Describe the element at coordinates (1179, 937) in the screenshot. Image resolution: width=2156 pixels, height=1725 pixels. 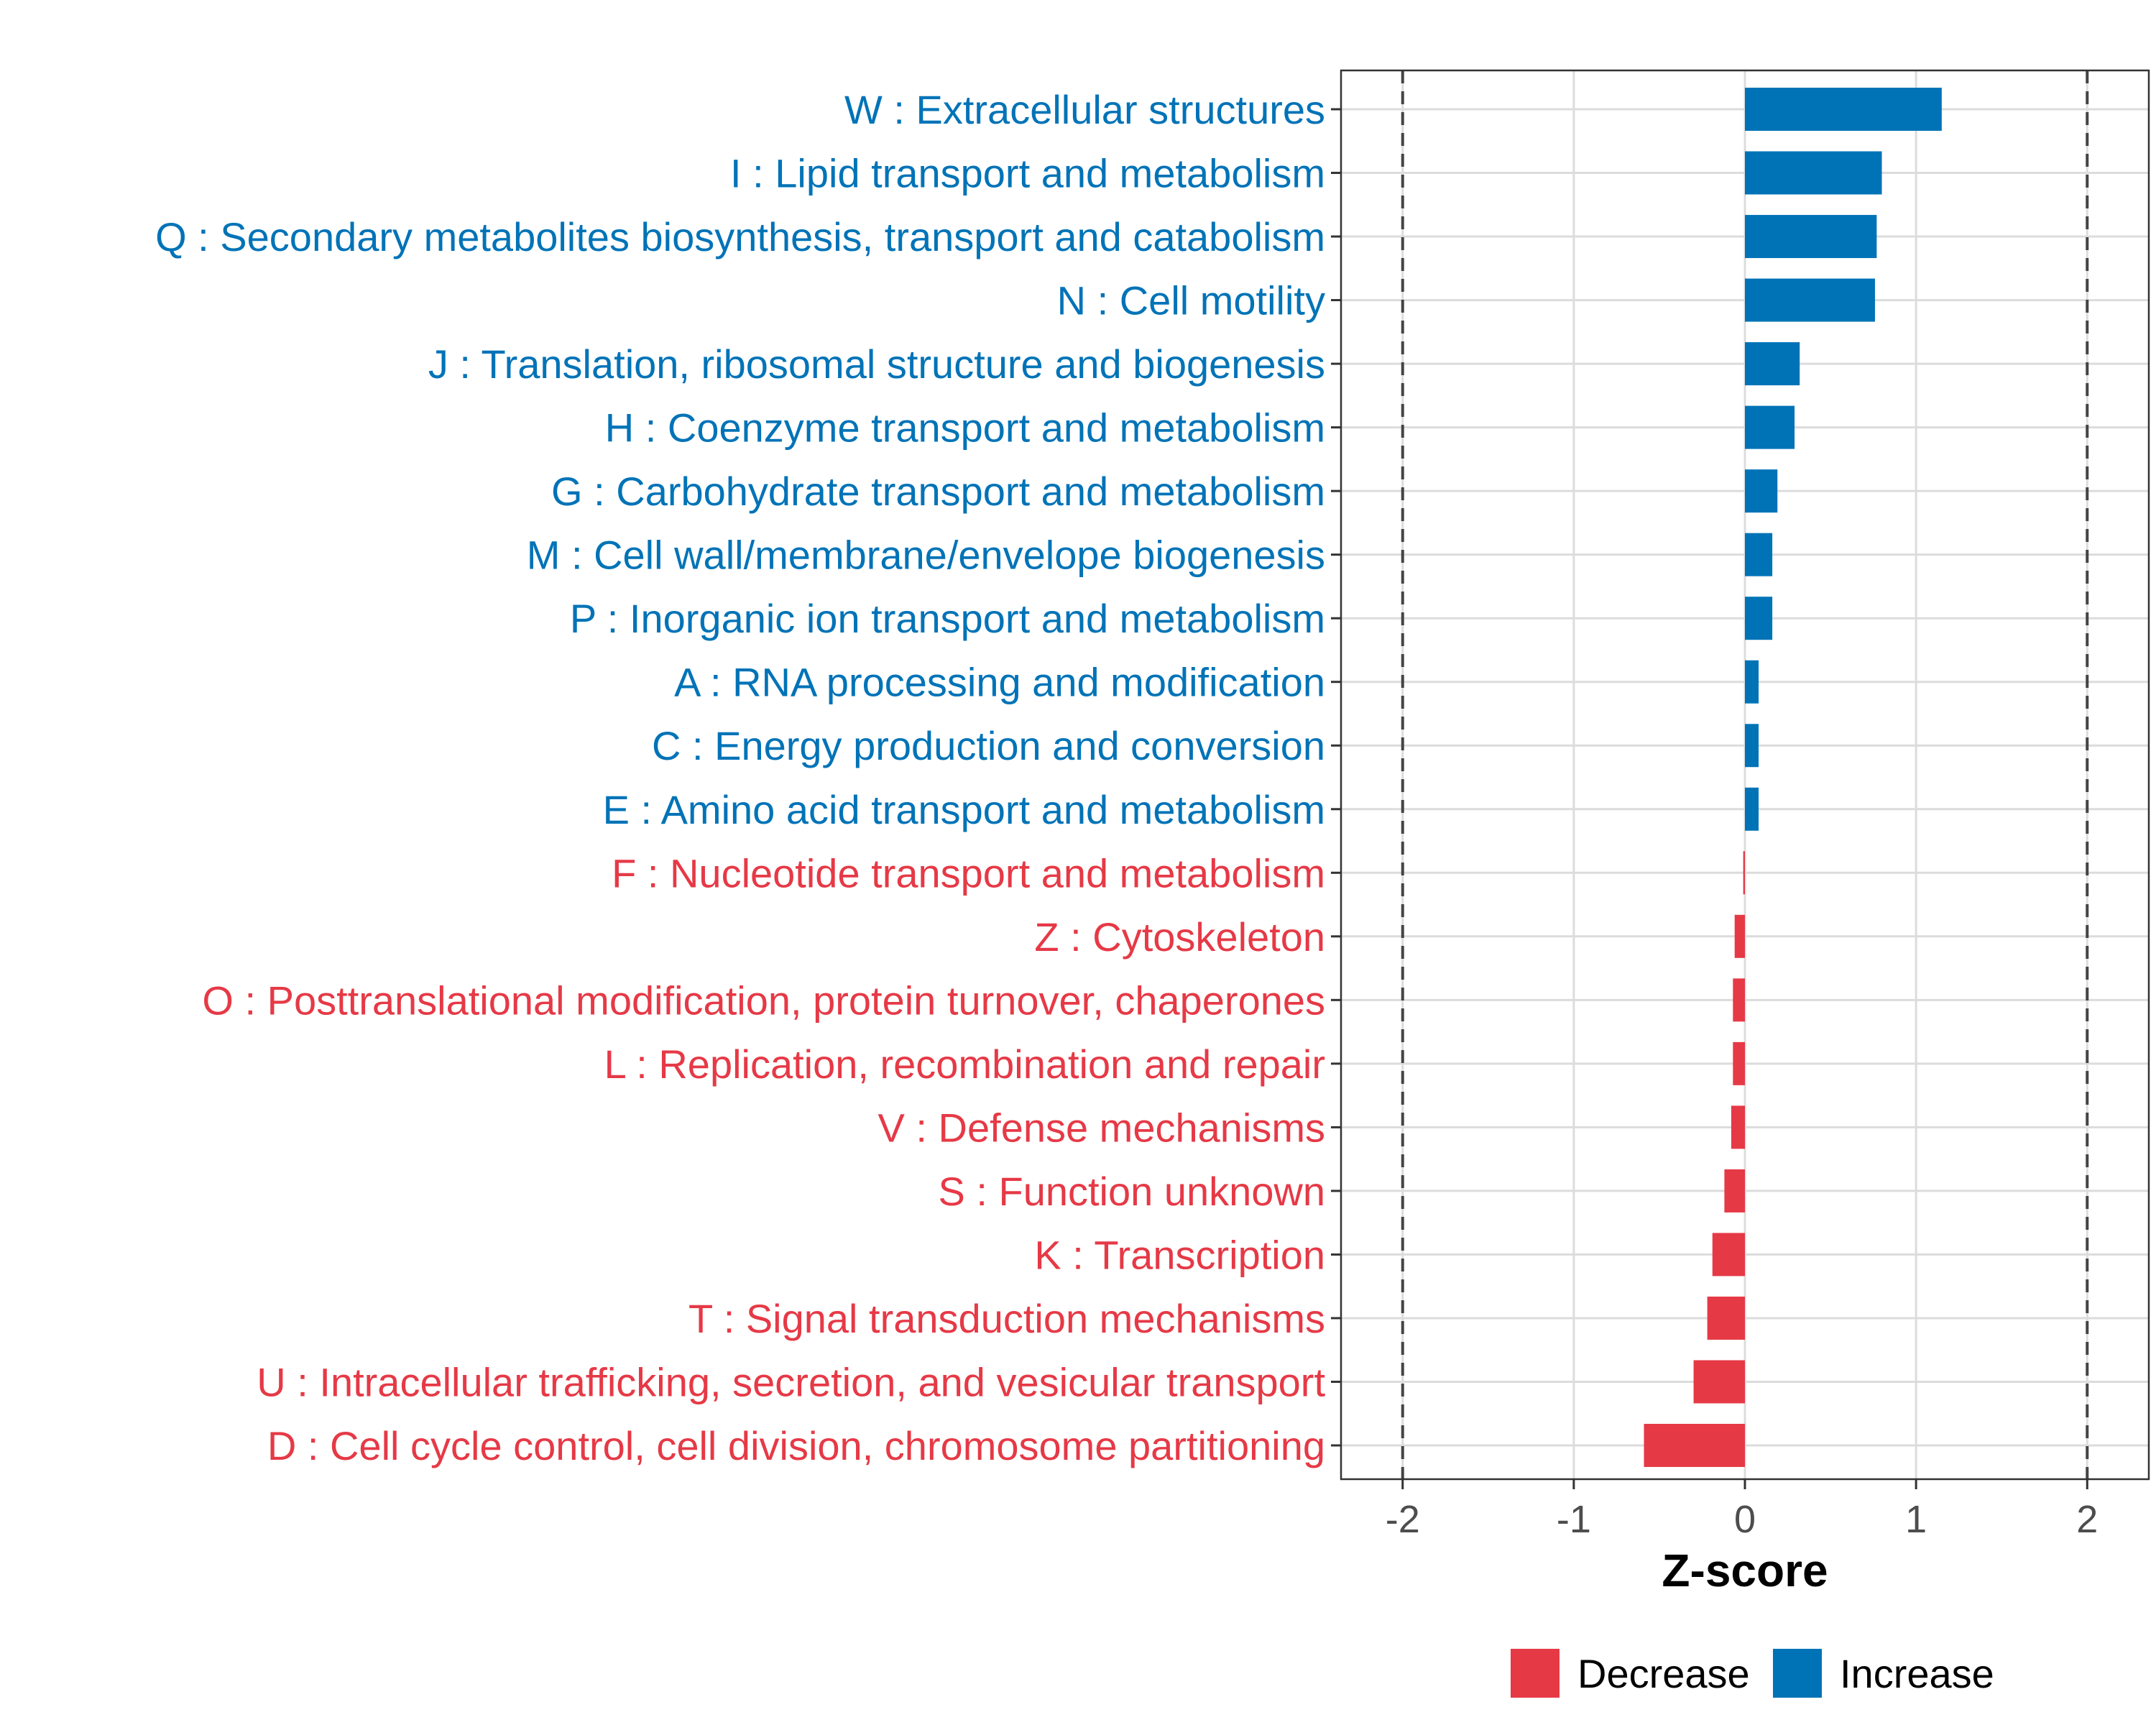
I see `category-label: Z : Cytoskeleton` at that location.